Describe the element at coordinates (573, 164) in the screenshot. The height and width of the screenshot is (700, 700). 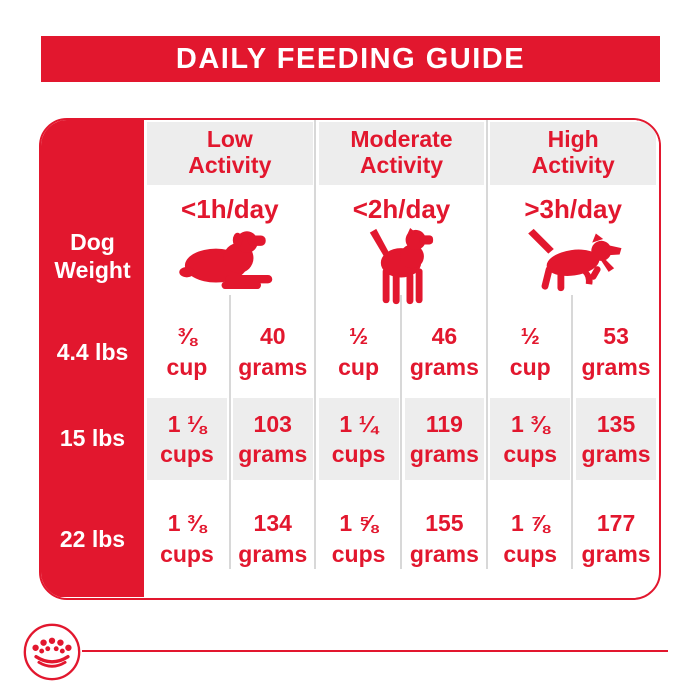
I see `header-high-line2: Activity` at that location.